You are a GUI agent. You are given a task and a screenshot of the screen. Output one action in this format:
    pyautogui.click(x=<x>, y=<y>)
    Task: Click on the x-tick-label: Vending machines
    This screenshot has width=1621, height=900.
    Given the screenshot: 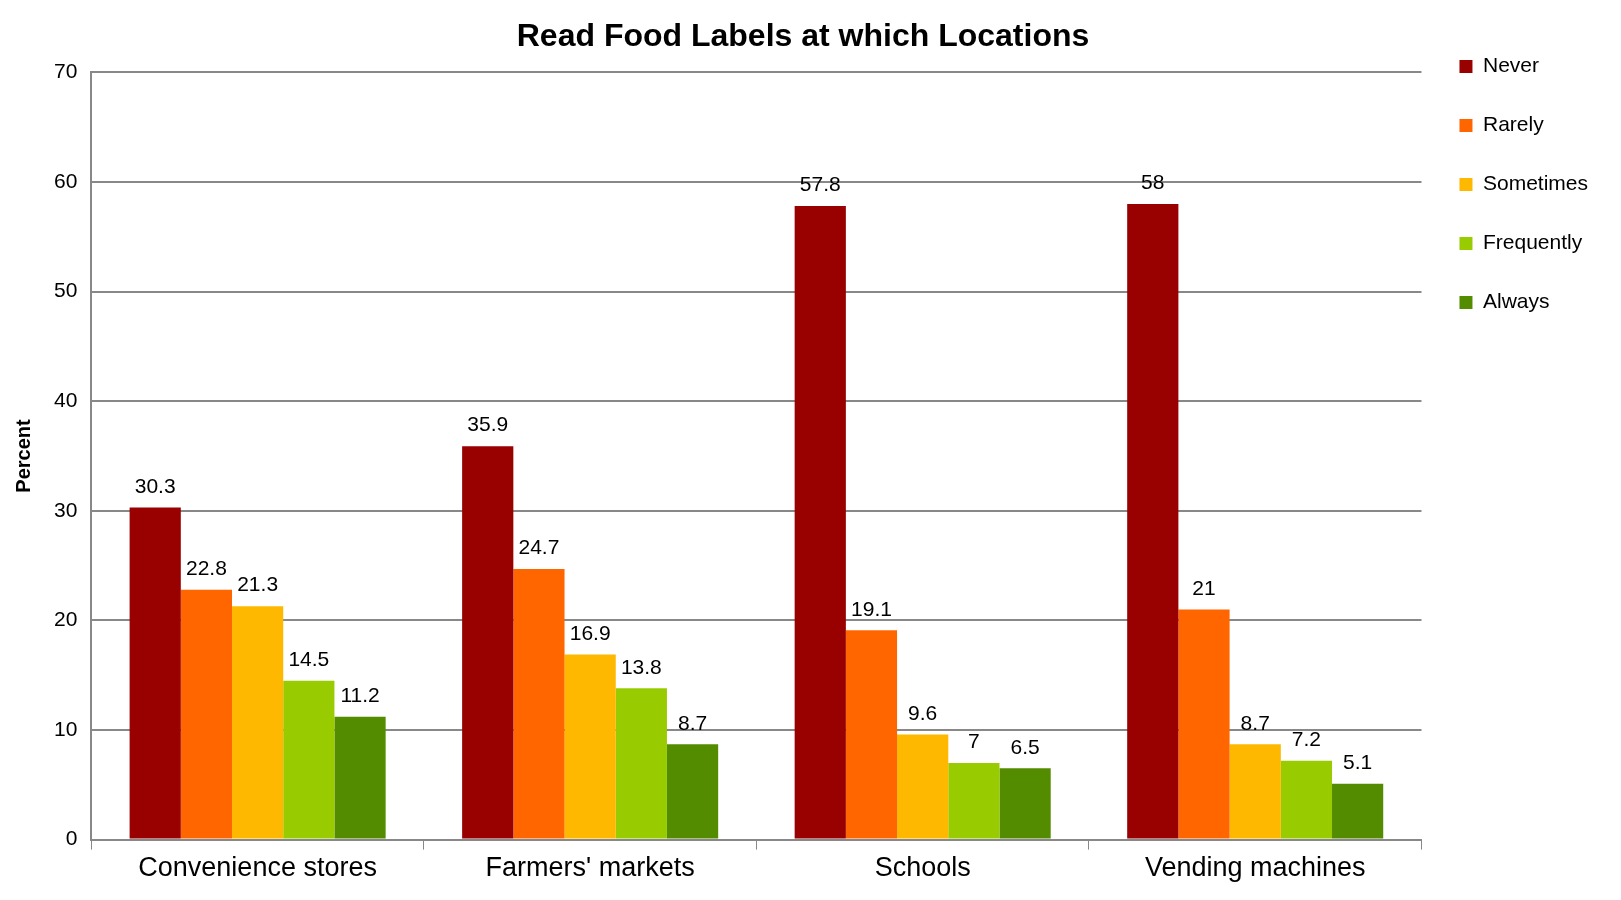 What is the action you would take?
    pyautogui.click(x=1255, y=867)
    